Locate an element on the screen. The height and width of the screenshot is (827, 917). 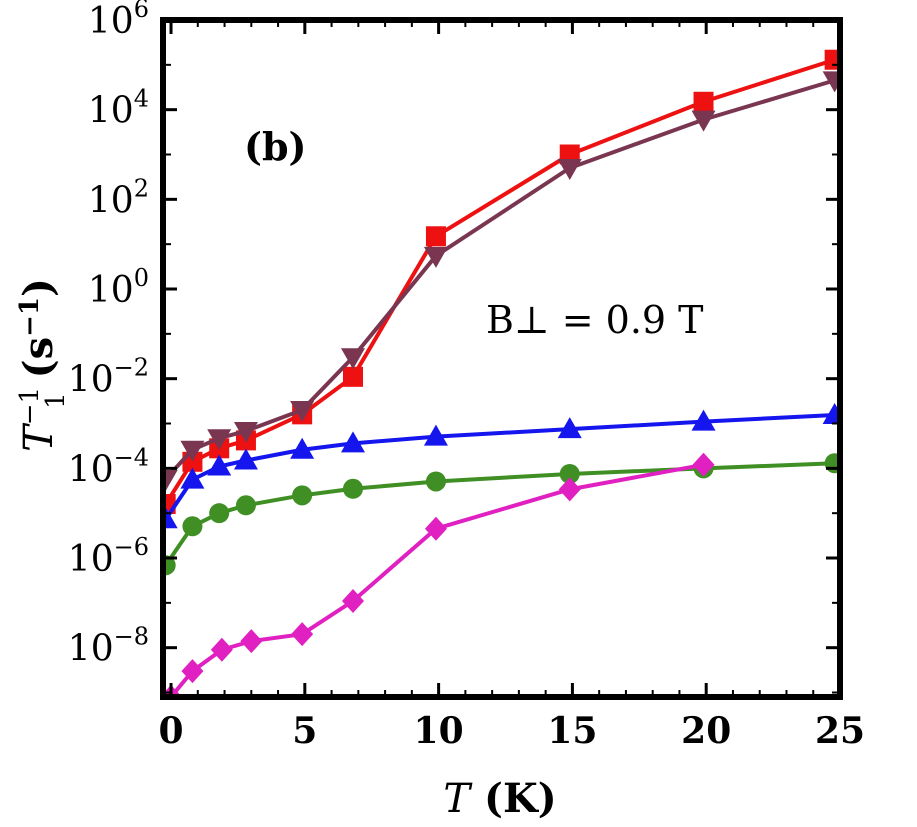
y-tick-label: 10² is located at coordinates (118, 197).